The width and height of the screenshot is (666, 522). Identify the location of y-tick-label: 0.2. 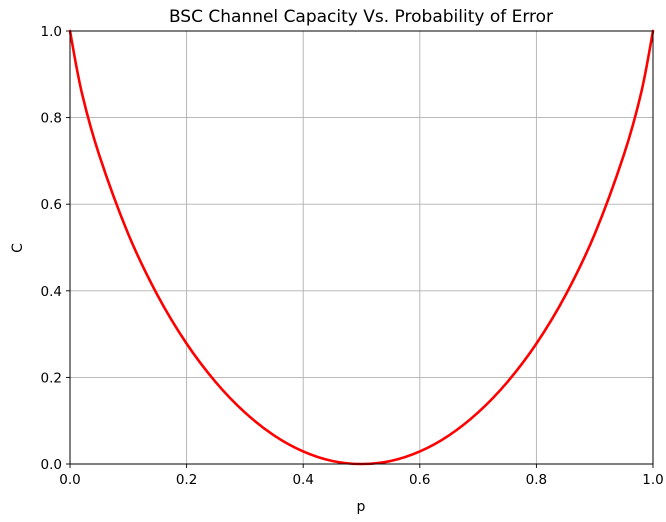
(51, 378).